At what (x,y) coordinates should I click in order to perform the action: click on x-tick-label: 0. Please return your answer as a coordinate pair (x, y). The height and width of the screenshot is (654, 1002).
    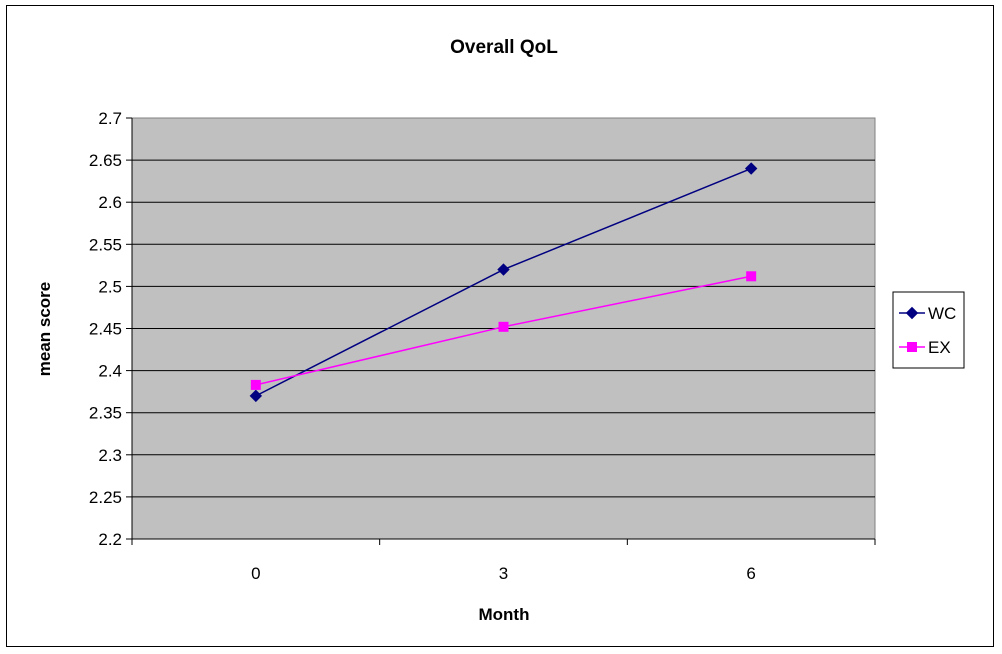
    Looking at the image, I should click on (255, 573).